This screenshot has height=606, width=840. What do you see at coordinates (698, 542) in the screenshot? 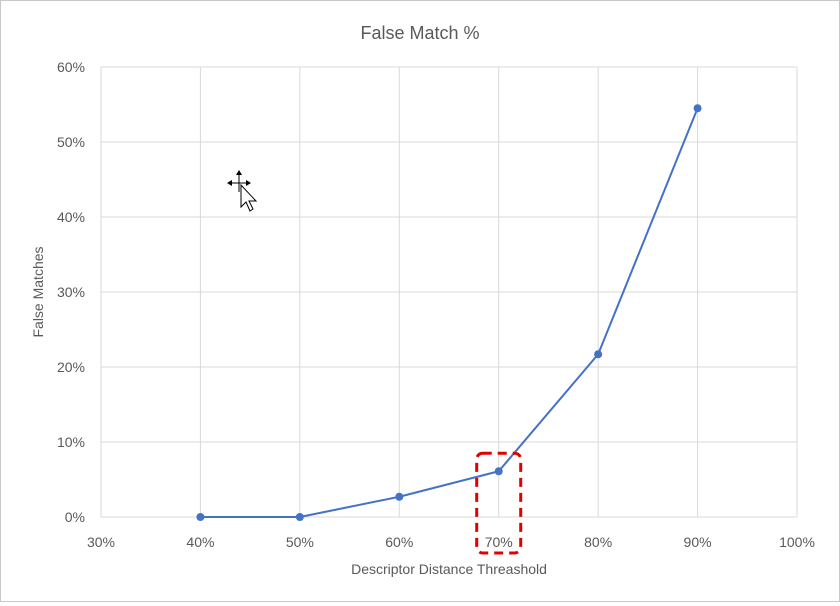
I see `x-tick-label: 90%` at bounding box center [698, 542].